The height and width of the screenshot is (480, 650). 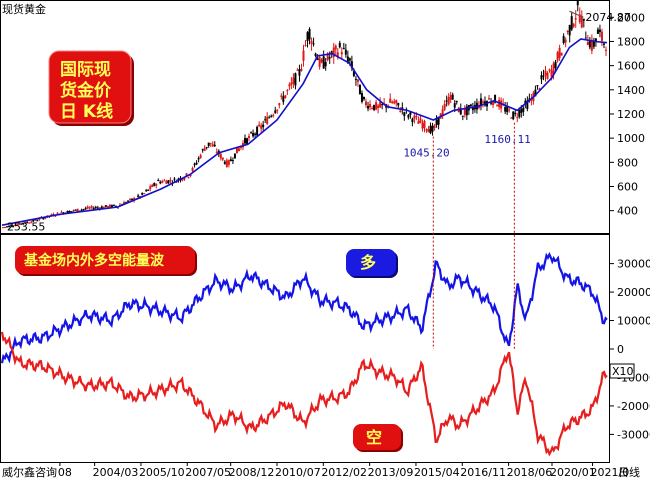 I want to click on bear-badge: 空, so click(x=378, y=438).